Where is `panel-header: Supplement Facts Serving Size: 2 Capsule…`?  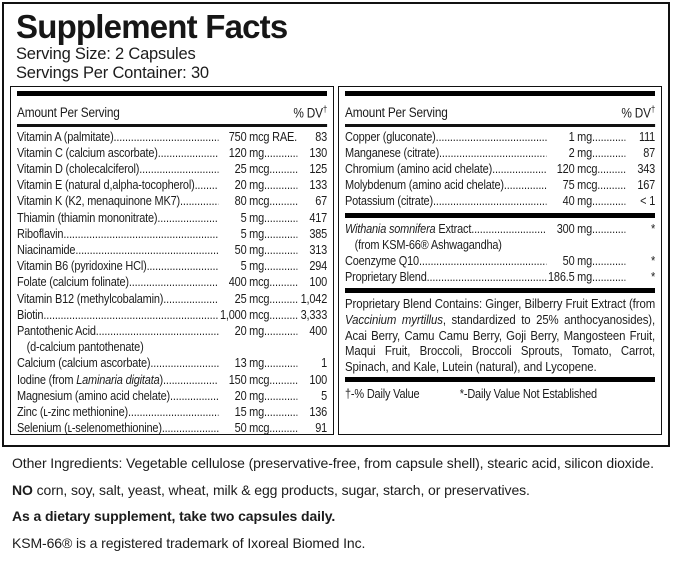
panel-header: Supplement Facts Serving Size: 2 Capsule… is located at coordinates (336, 45).